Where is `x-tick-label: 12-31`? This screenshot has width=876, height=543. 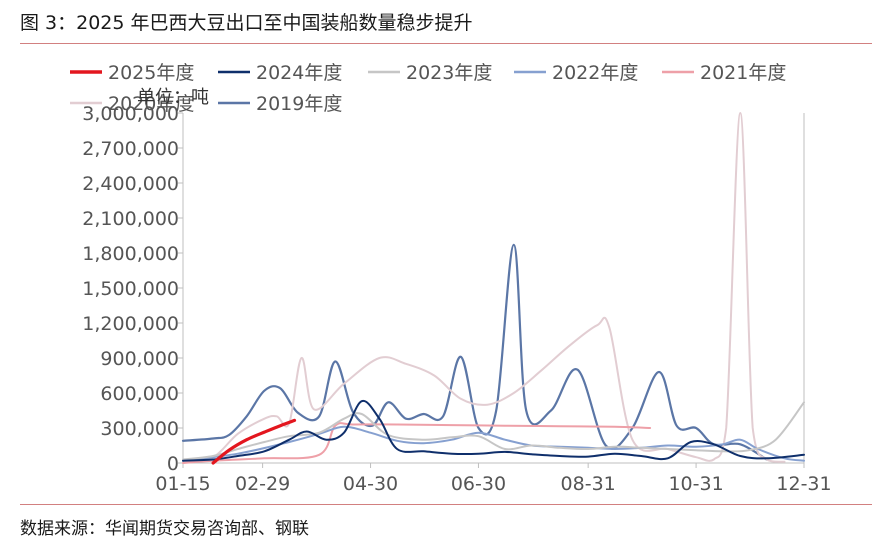
x-tick-label: 12-31 is located at coordinates (803, 484).